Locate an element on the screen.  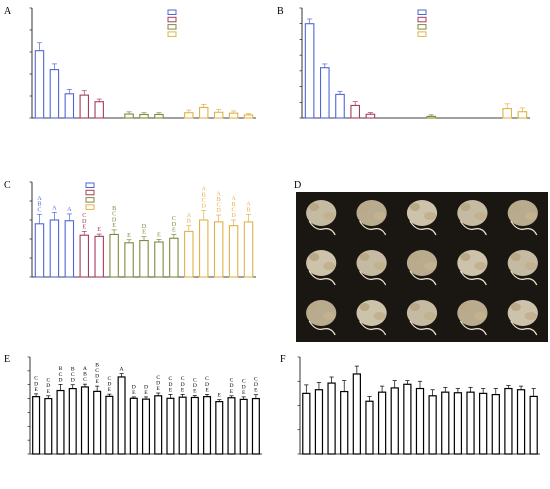
panel-a is located at coordinates (142, 63).